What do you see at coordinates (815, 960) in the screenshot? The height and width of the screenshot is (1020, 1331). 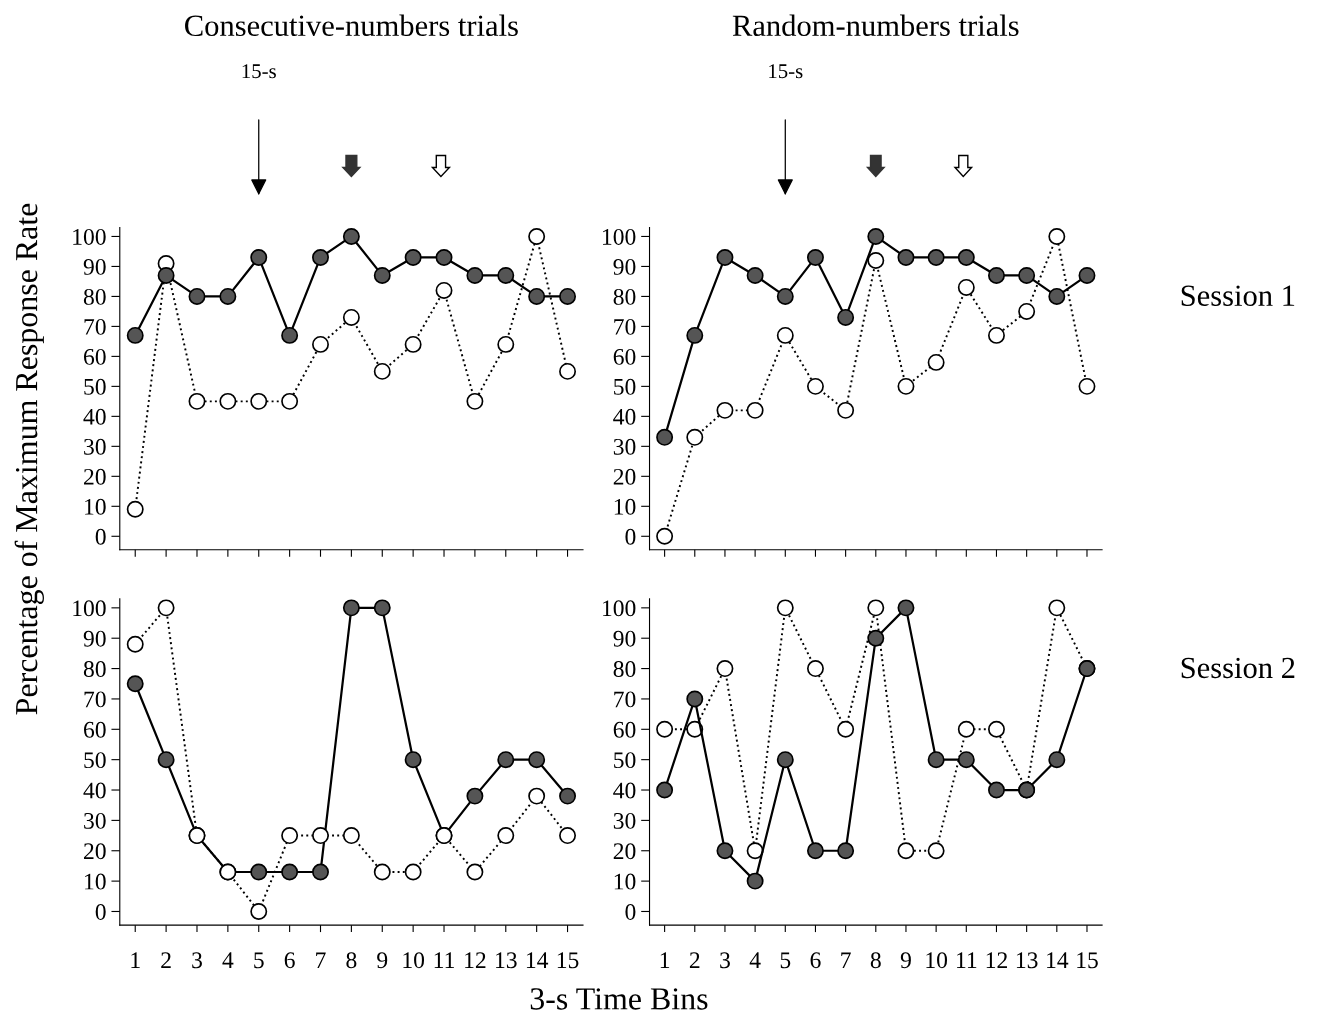 I see `x-tick-label: 6` at bounding box center [815, 960].